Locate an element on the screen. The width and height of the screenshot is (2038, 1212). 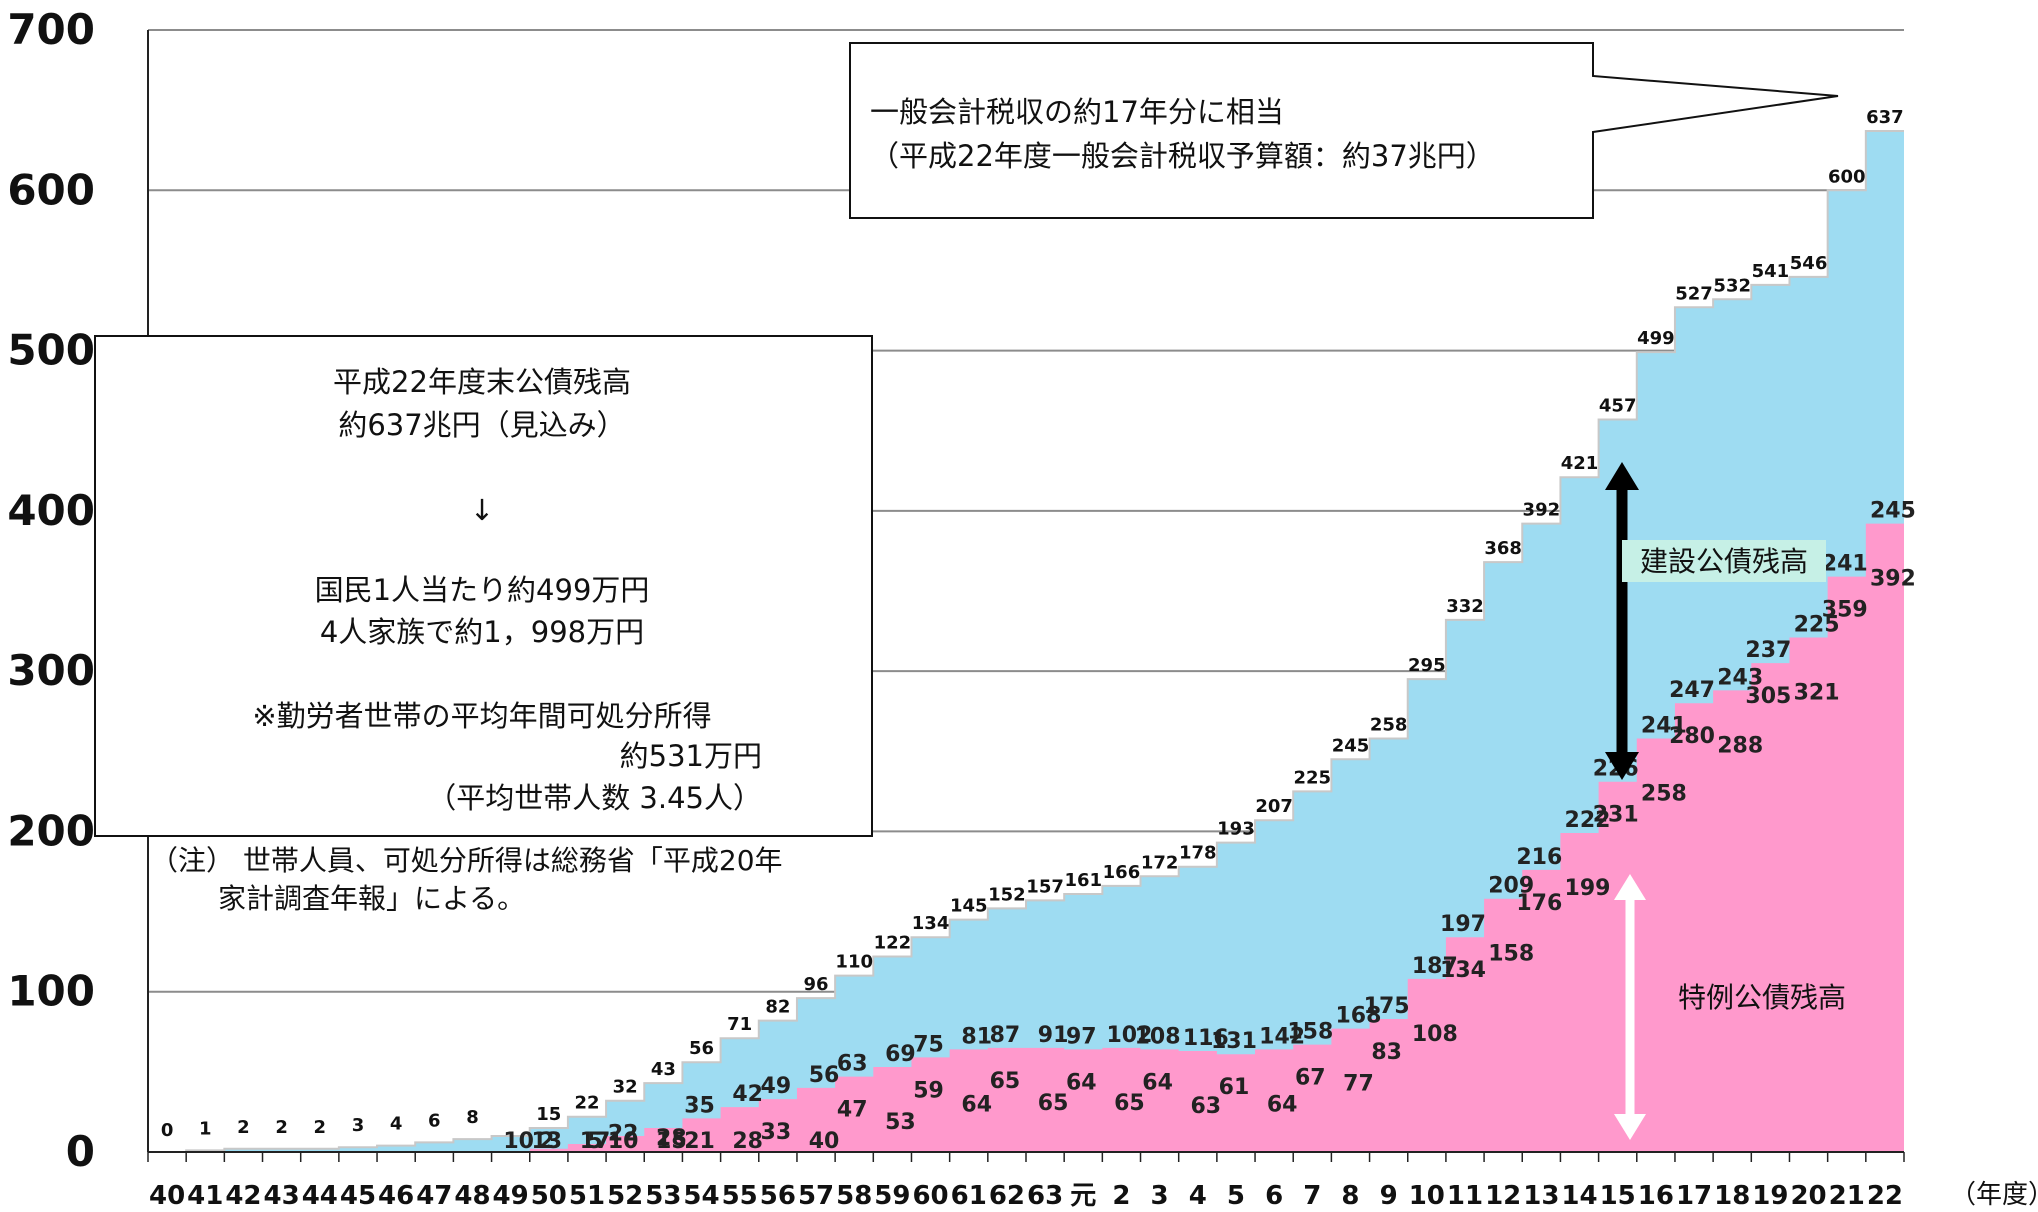
x-tick-label: 61 is located at coordinates (969, 1196).